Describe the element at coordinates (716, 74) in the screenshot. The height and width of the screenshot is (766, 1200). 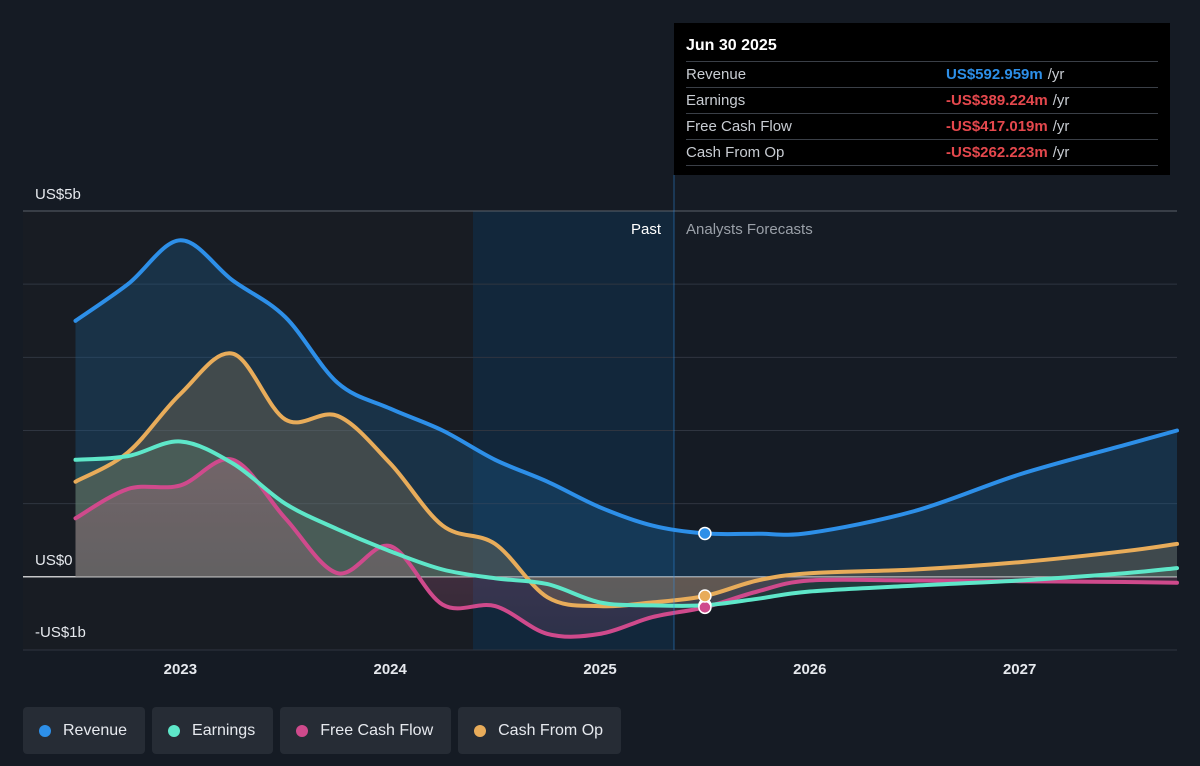
I see `tooltip-label: Revenue` at that location.